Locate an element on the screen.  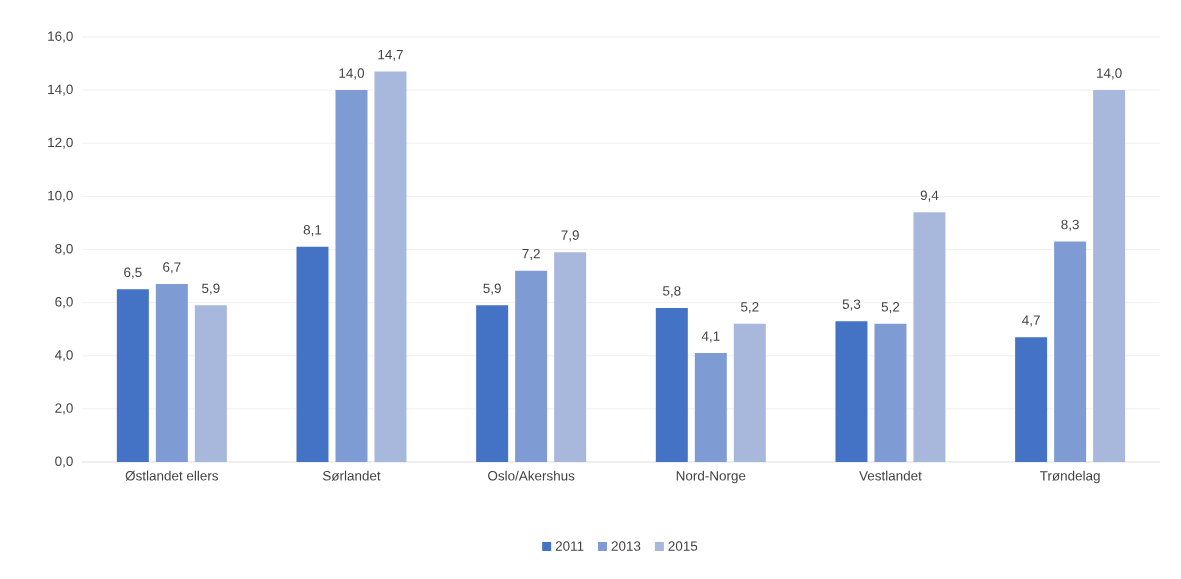
y-tick-label: 4,0 is located at coordinates (63, 356).